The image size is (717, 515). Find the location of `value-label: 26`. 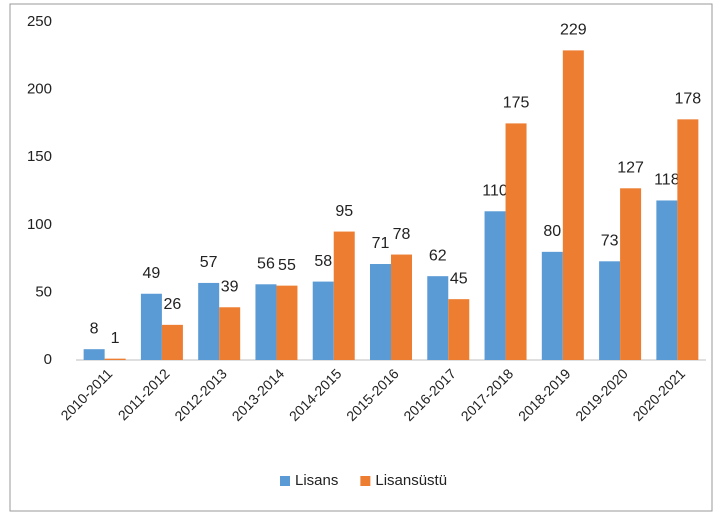

value-label: 26 is located at coordinates (173, 304).